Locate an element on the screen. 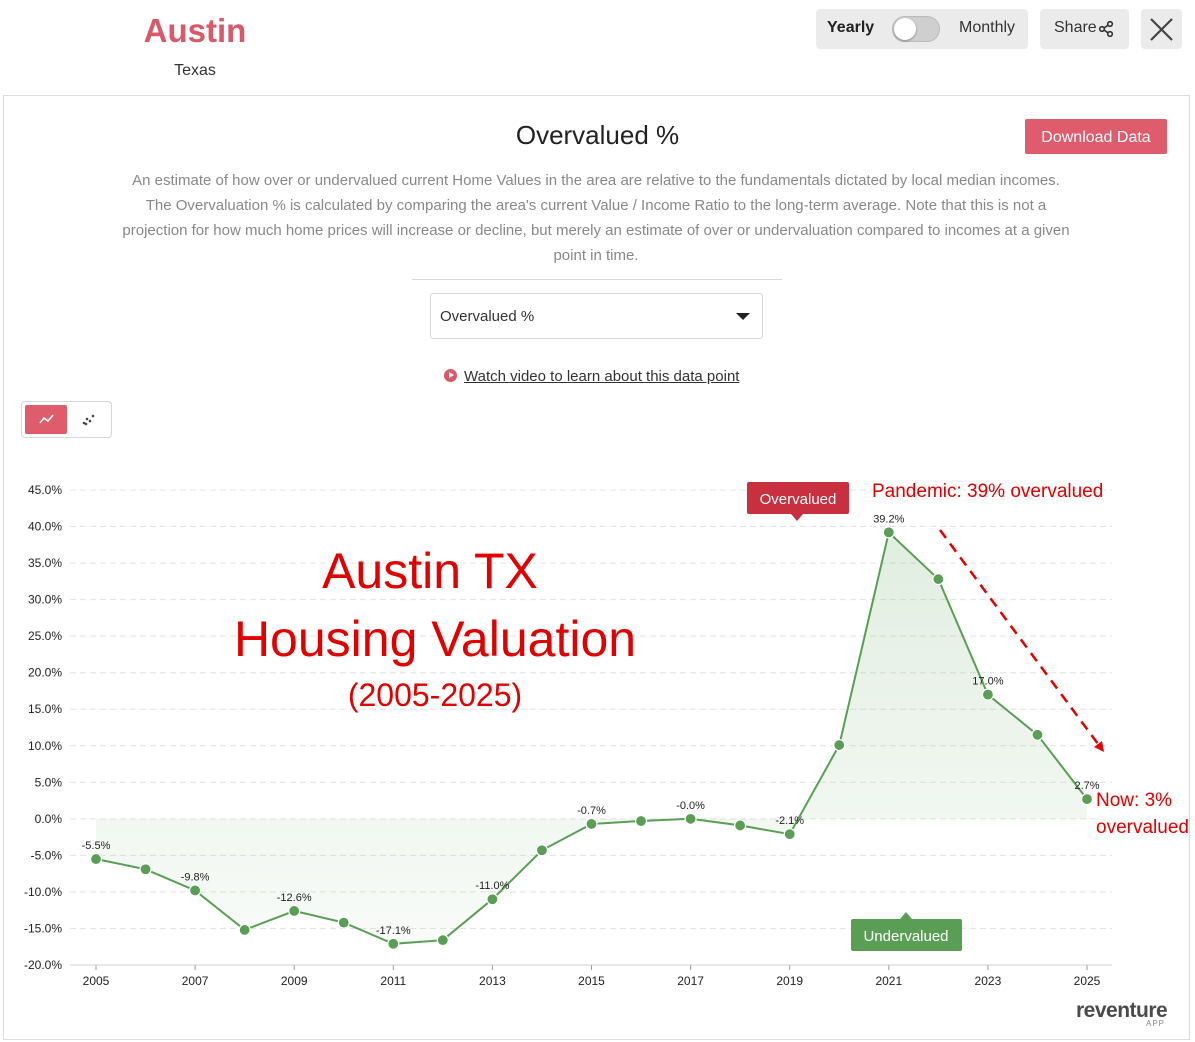 Image resolution: width=1195 pixels, height=1042 pixels. chart-type-toggle is located at coordinates (66, 419).